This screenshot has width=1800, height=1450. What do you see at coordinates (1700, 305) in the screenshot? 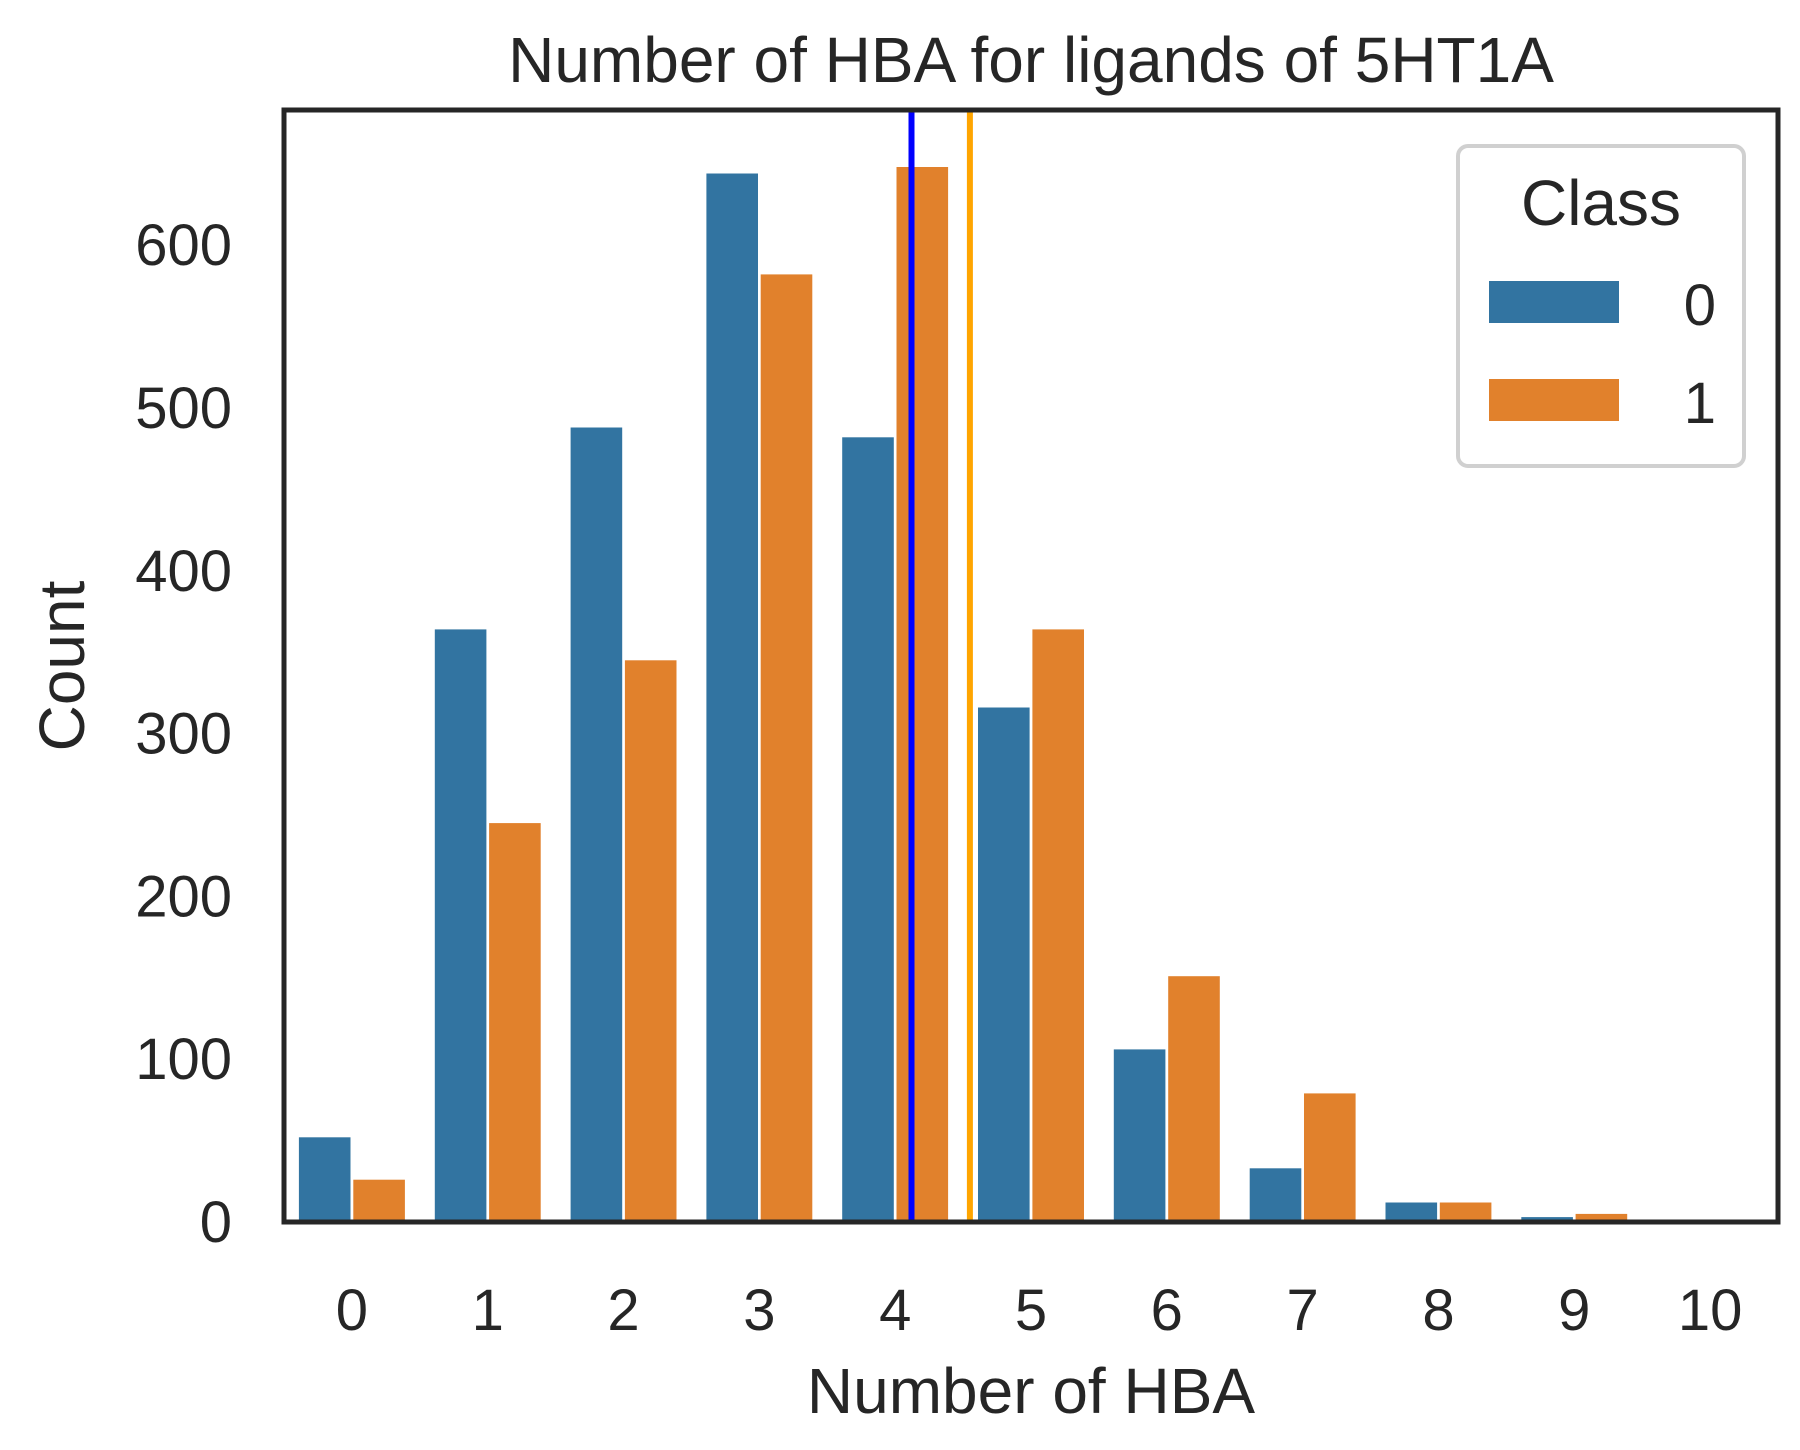
I see `legend-label-class-0: 0` at bounding box center [1700, 305].